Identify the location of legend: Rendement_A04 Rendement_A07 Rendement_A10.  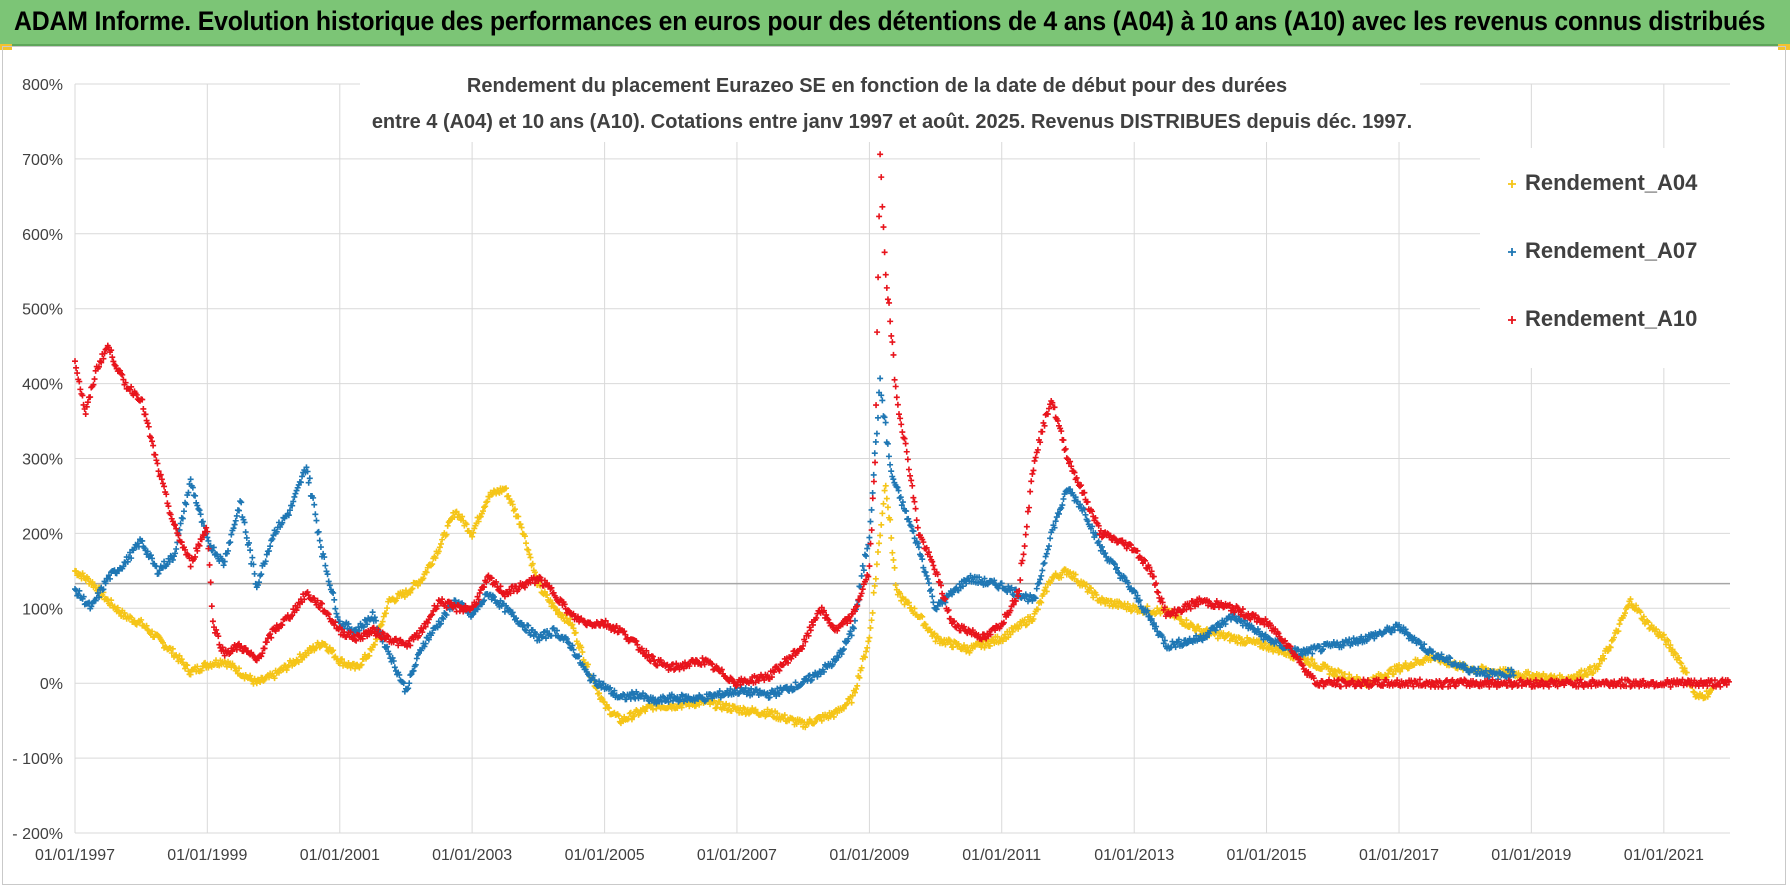
(1605, 258).